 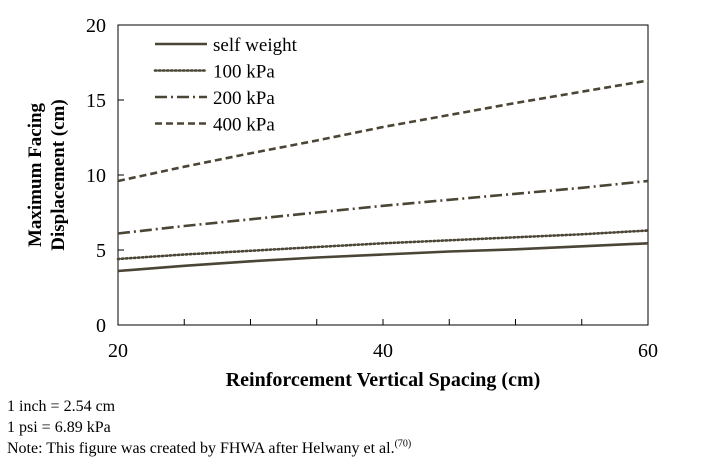 I want to click on y-axis-title: Maximum Facing Displacement (cm), so click(x=47, y=174).